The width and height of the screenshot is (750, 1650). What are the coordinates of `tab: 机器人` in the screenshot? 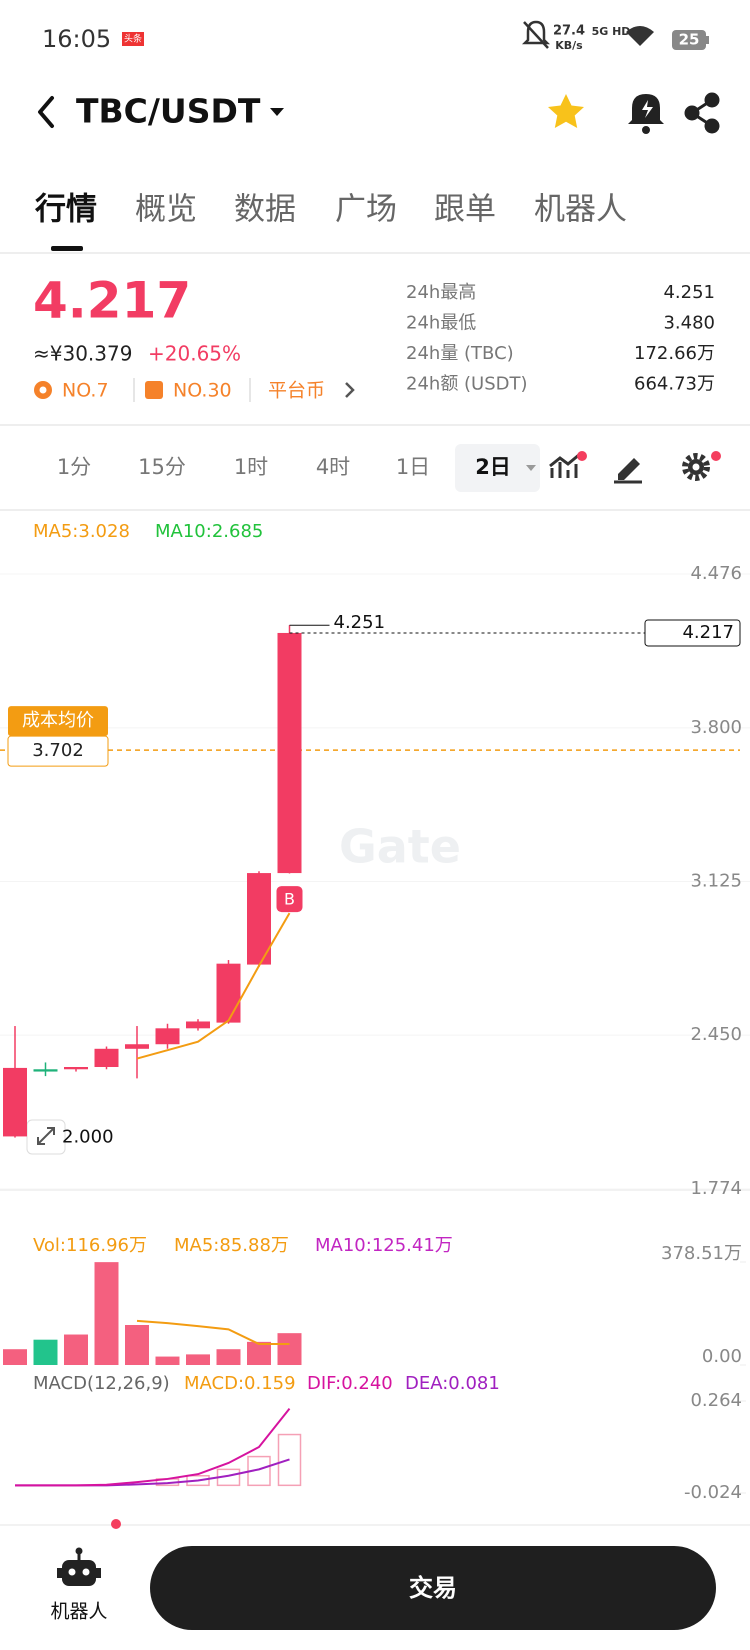 It's located at (580, 210).